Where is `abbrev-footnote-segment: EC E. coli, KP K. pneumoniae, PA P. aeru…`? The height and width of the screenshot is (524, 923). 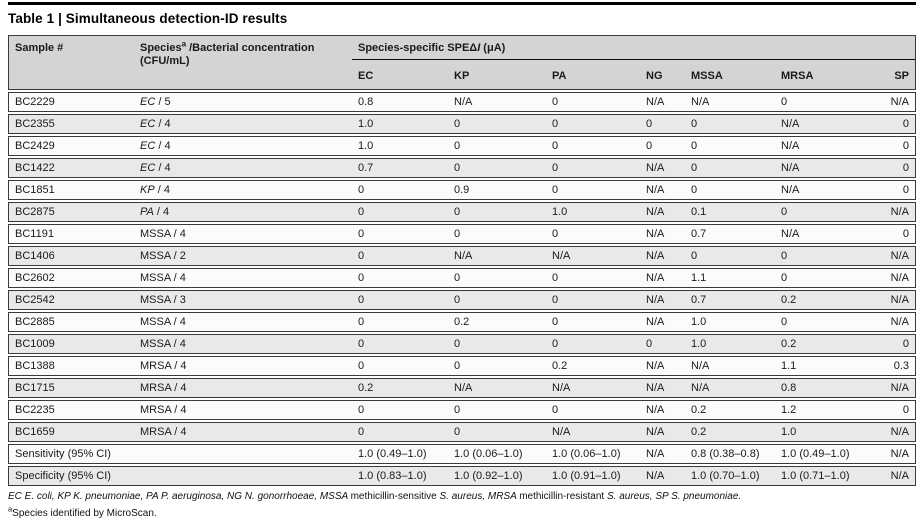 abbrev-footnote-segment: EC E. coli, KP K. pneumoniae, PA P. aeru… is located at coordinates (179, 496).